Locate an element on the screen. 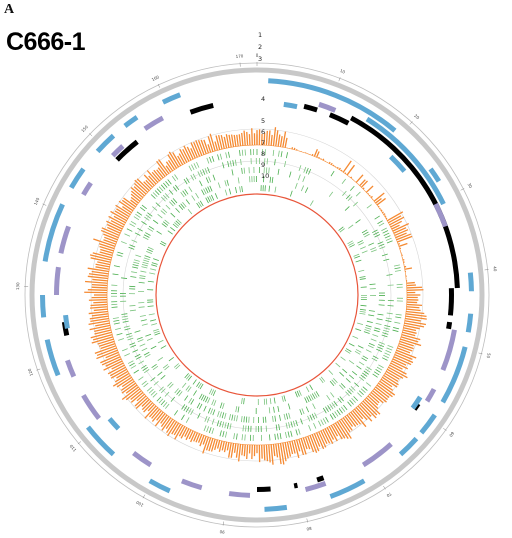 This screenshot has width=512, height=538. gene-segment-blue is located at coordinates (435, 175).